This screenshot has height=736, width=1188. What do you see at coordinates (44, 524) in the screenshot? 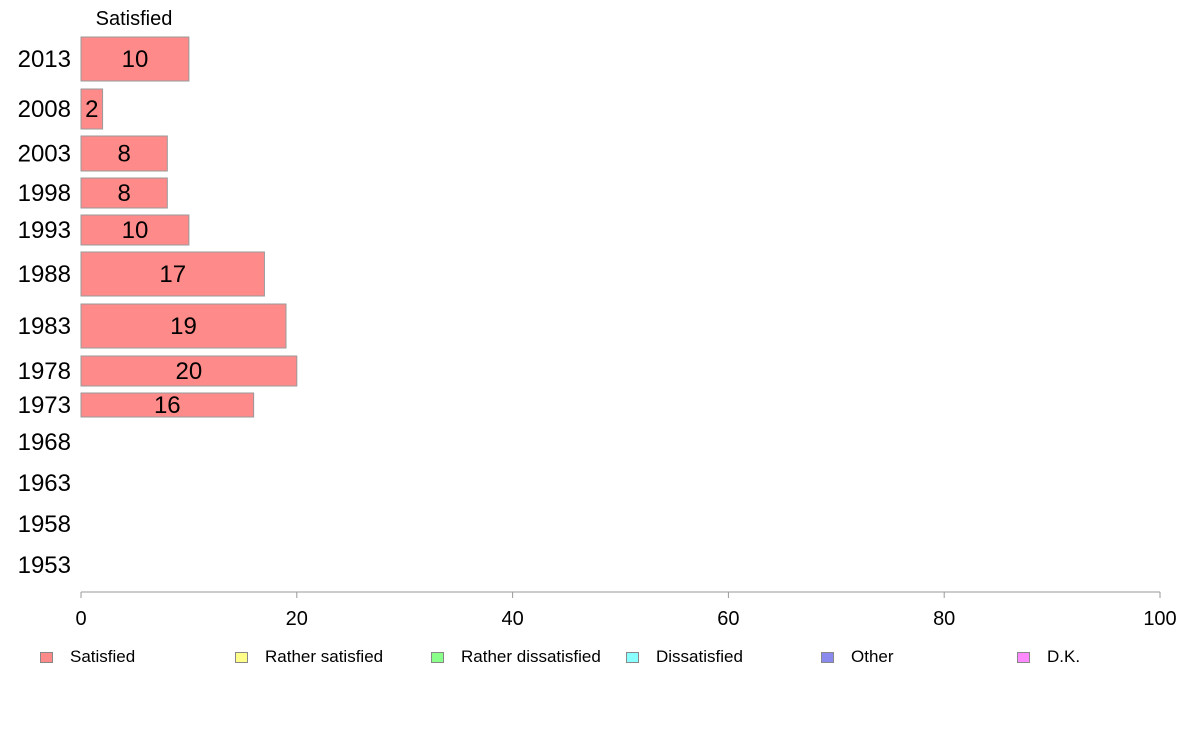
I see `y-tick-label: 1958` at bounding box center [44, 524].